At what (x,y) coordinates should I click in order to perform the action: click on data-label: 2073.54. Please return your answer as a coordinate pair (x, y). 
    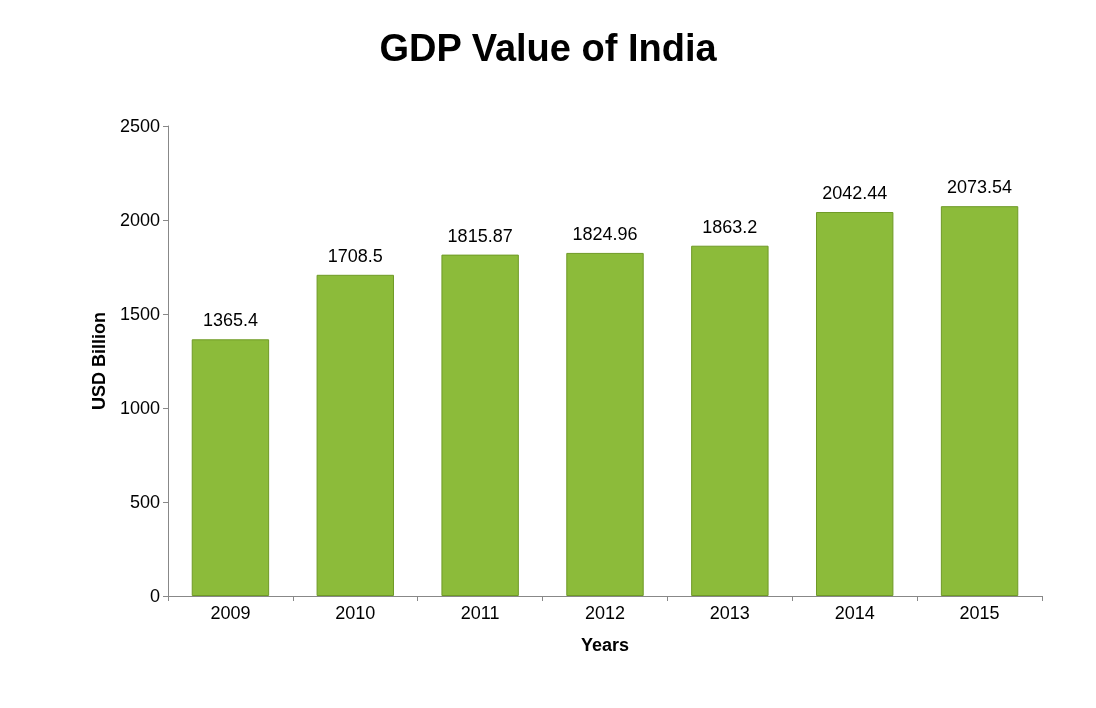
    Looking at the image, I should click on (980, 187).